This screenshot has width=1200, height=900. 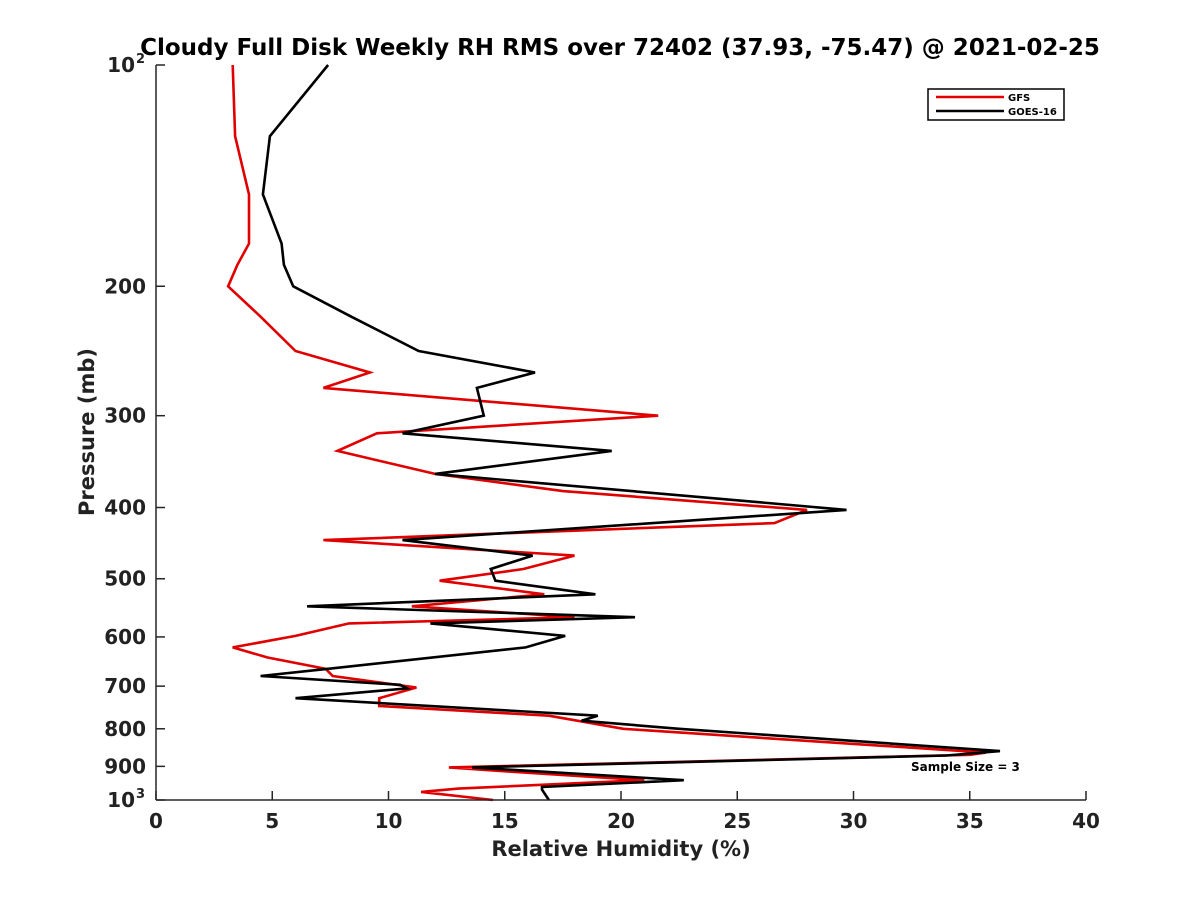 I want to click on y-tick-label: 800, so click(x=125, y=729).